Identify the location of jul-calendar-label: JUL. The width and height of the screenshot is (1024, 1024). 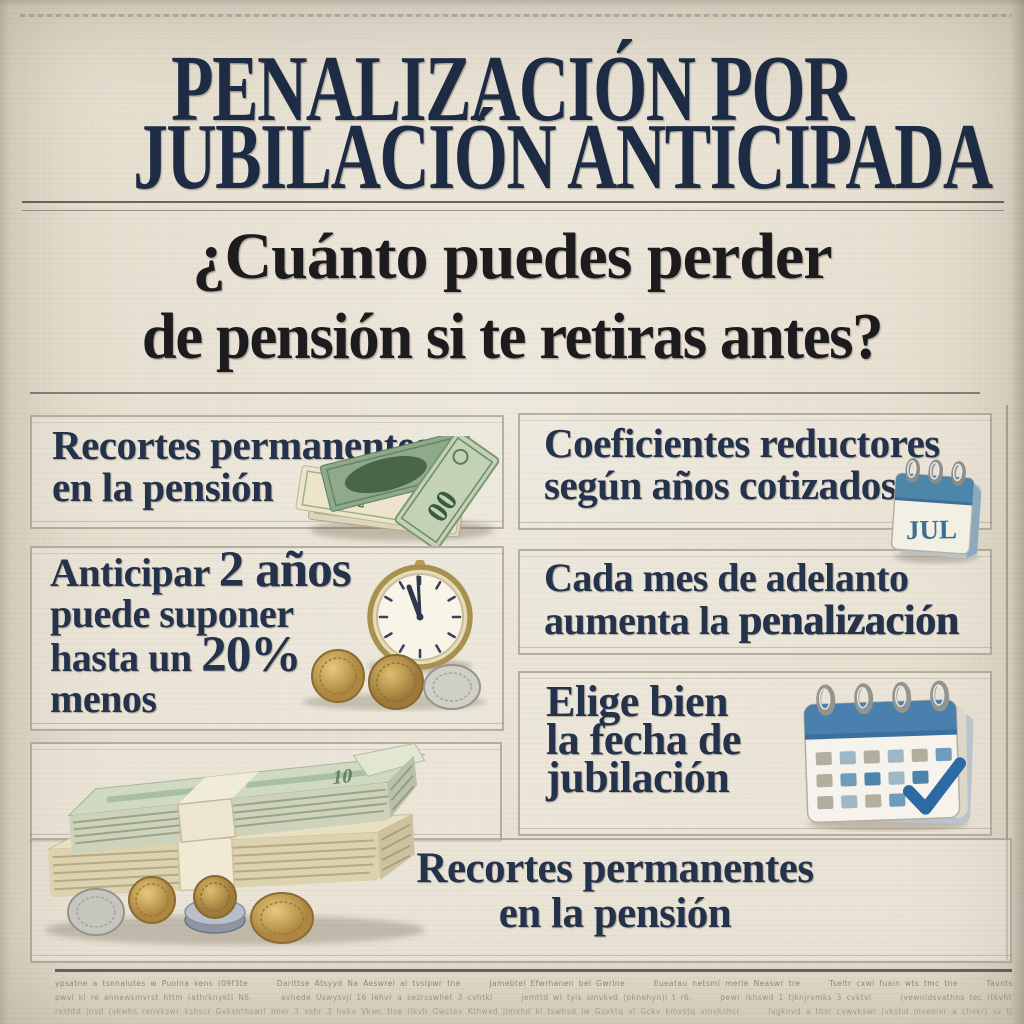
(932, 529).